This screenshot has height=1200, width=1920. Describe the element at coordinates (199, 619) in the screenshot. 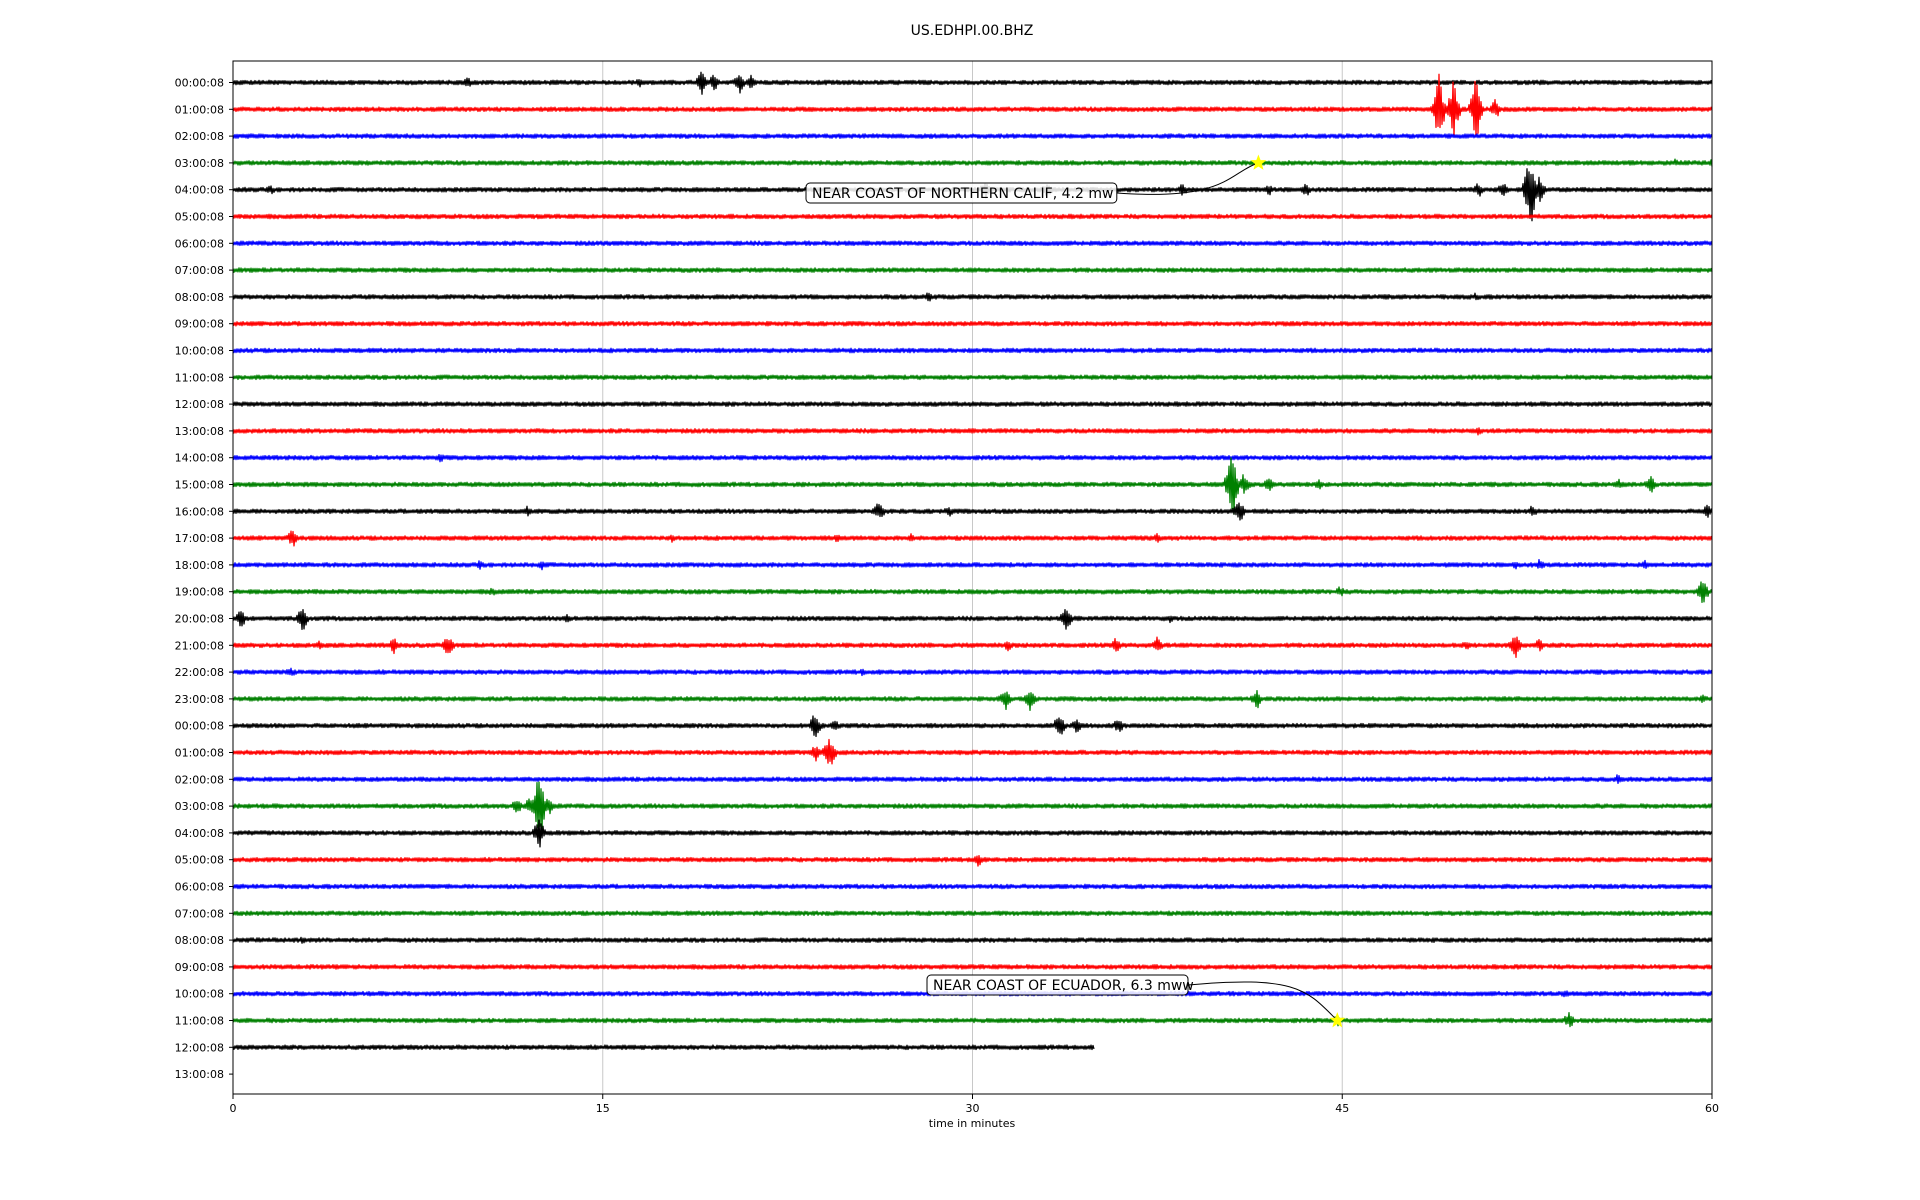

I see `y-tick-label: 20:00:08` at that location.